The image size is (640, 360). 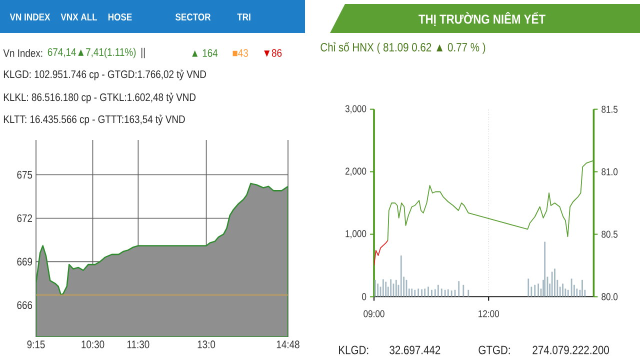 What do you see at coordinates (610, 234) in the screenshot?
I see `y2-tick-label: 80.5` at bounding box center [610, 234].